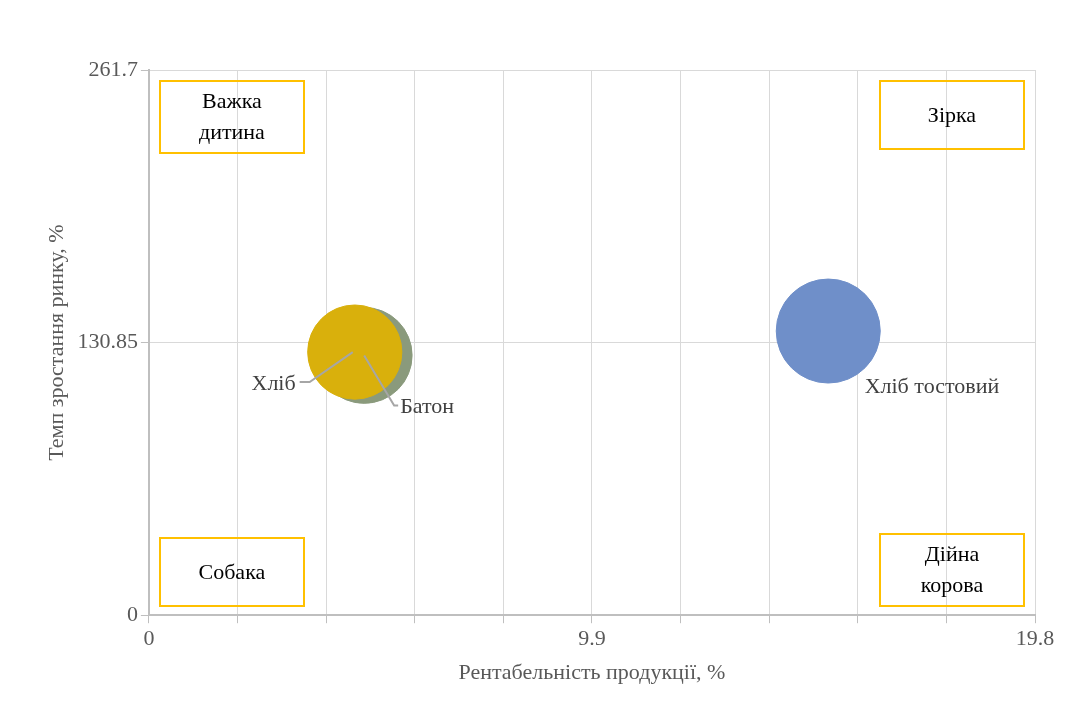 The height and width of the screenshot is (720, 1088). I want to click on series-label: Батон, so click(427, 406).